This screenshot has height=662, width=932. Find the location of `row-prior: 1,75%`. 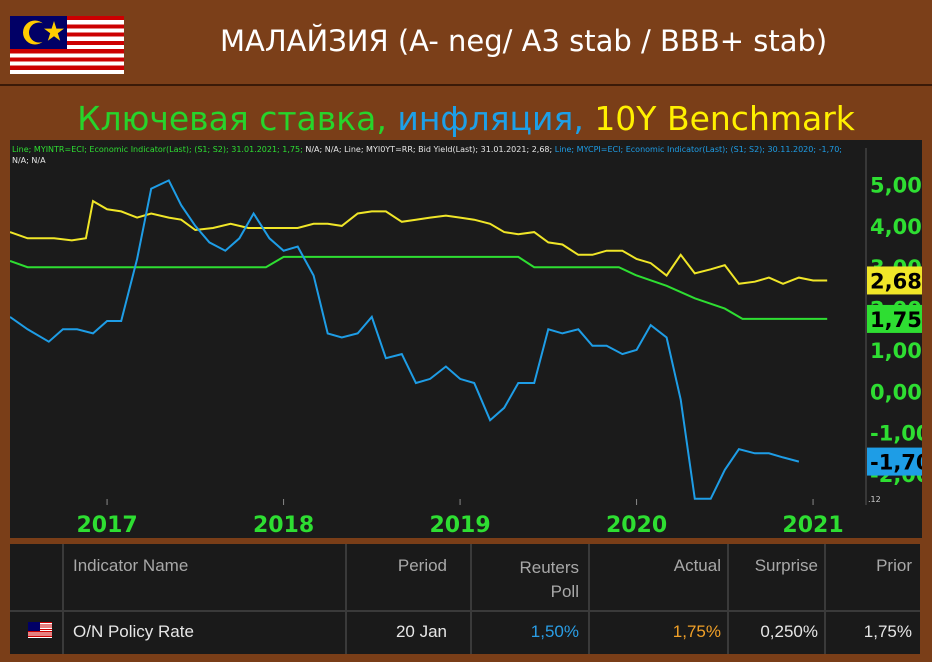

row-prior: 1,75% is located at coordinates (887, 631).